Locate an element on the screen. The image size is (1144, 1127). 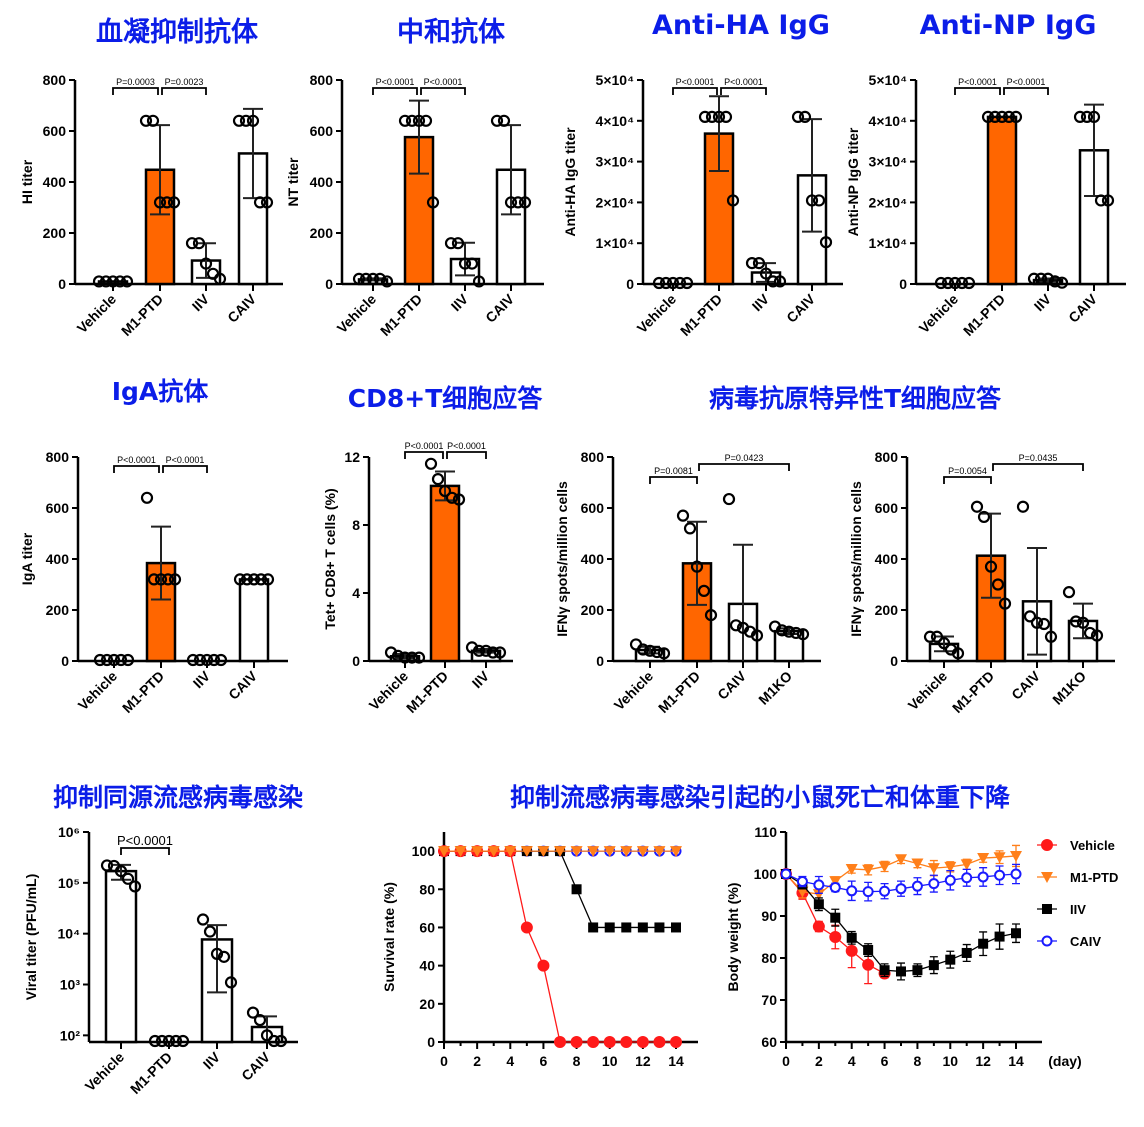
y-tick-label: 600 is located at coordinates (887, 508).